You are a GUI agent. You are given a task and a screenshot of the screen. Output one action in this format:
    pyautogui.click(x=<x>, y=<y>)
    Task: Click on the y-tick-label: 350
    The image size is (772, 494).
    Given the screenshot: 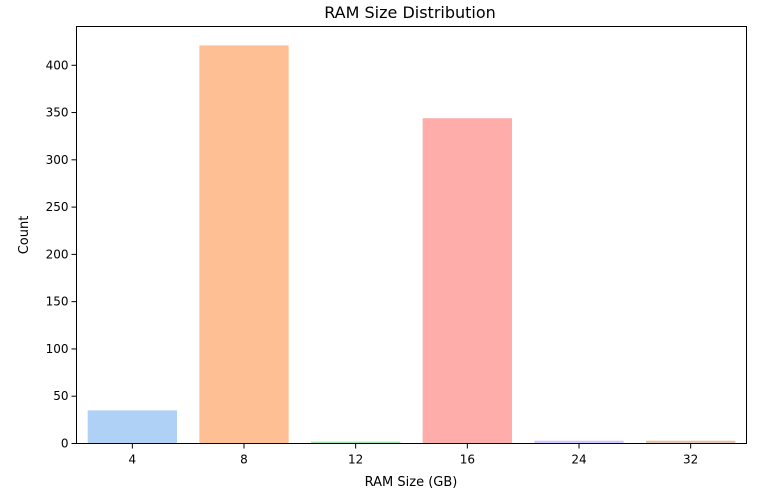 What is the action you would take?
    pyautogui.click(x=57, y=113)
    